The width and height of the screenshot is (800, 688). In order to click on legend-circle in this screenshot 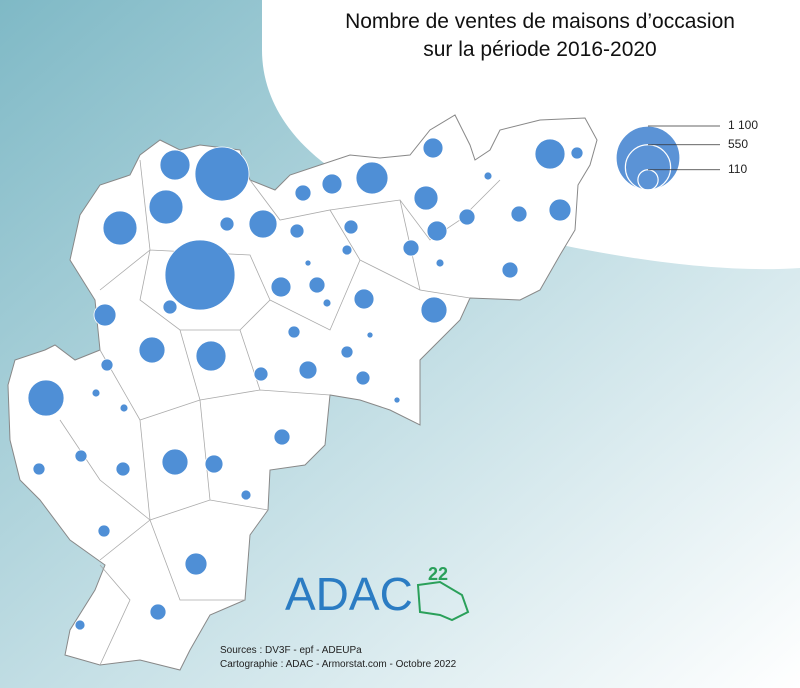, I will do `click(648, 158)`.